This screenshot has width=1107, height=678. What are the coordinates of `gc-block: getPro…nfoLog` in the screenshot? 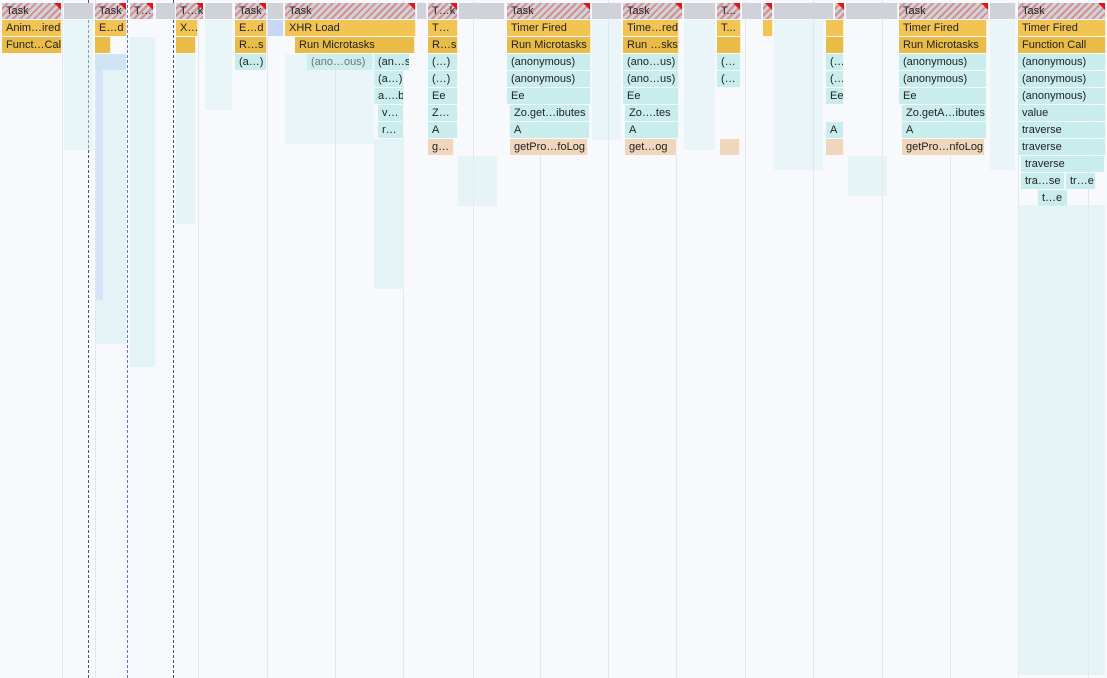 It's located at (943, 147).